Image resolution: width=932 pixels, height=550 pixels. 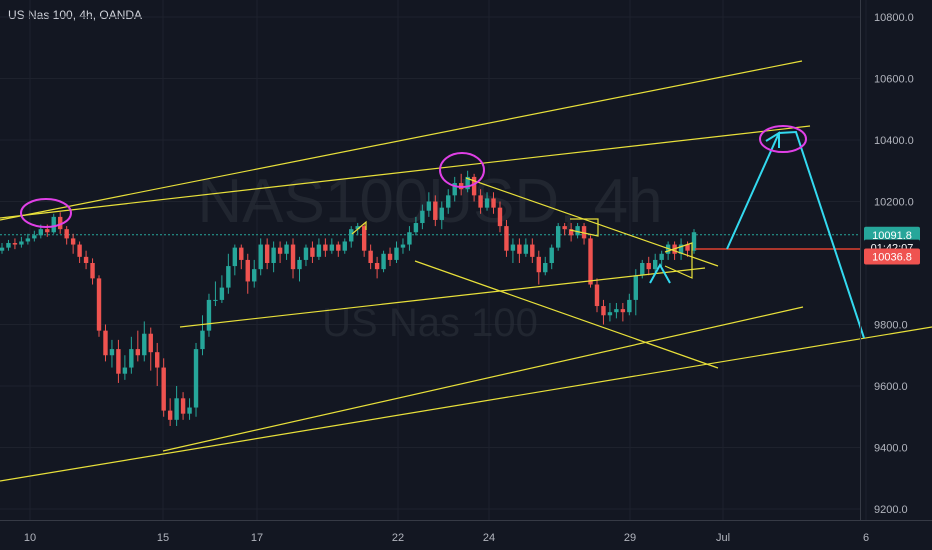 I want to click on x-tick-label: 22, so click(x=398, y=538).